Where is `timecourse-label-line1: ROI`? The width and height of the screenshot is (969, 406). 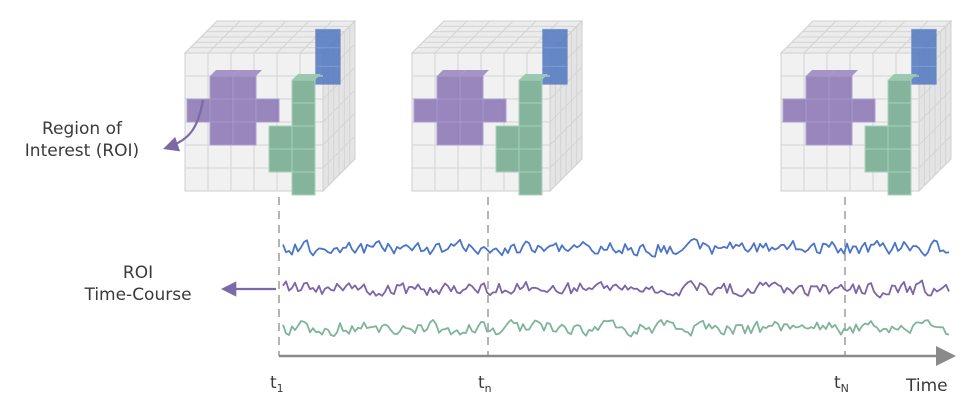
timecourse-label-line1: ROI is located at coordinates (138, 273).